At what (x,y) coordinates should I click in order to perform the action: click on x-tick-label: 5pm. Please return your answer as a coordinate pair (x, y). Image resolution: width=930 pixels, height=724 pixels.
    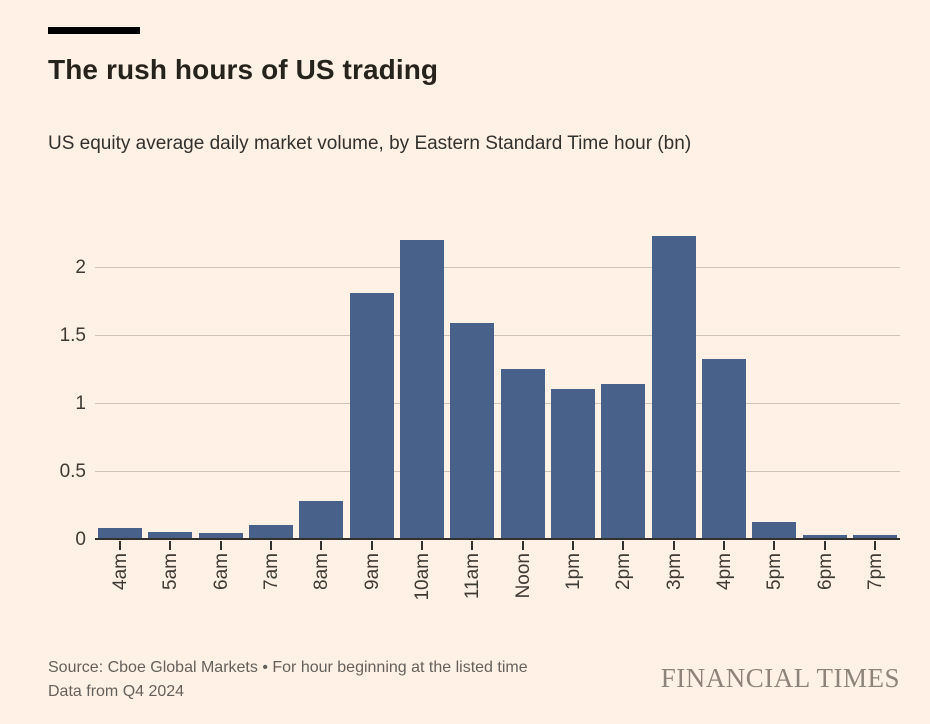
    Looking at the image, I should click on (775, 571).